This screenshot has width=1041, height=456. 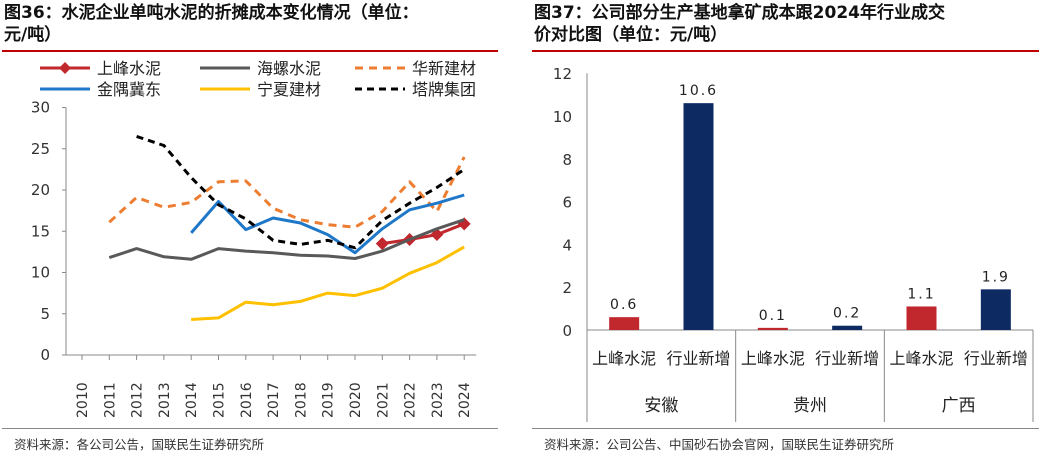 What do you see at coordinates (289, 89) in the screenshot?
I see `legend-label-宁夏建材: 宁夏建材` at bounding box center [289, 89].